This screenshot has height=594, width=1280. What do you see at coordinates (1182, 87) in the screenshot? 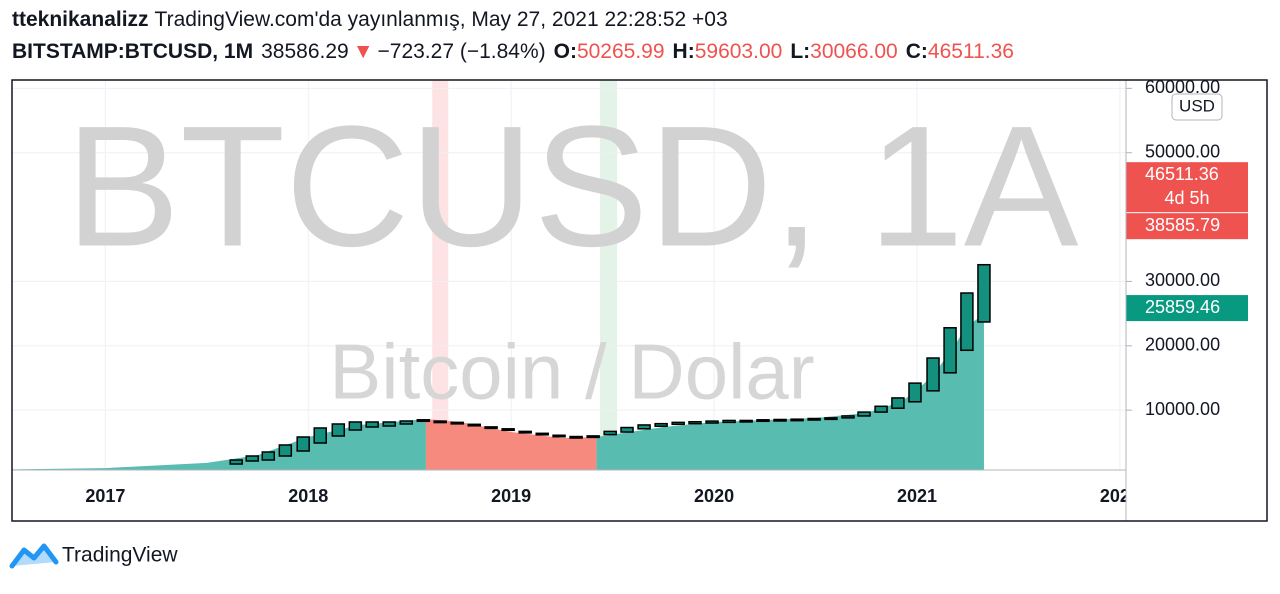
I see `y-tick-label: 60000.00` at bounding box center [1182, 87].